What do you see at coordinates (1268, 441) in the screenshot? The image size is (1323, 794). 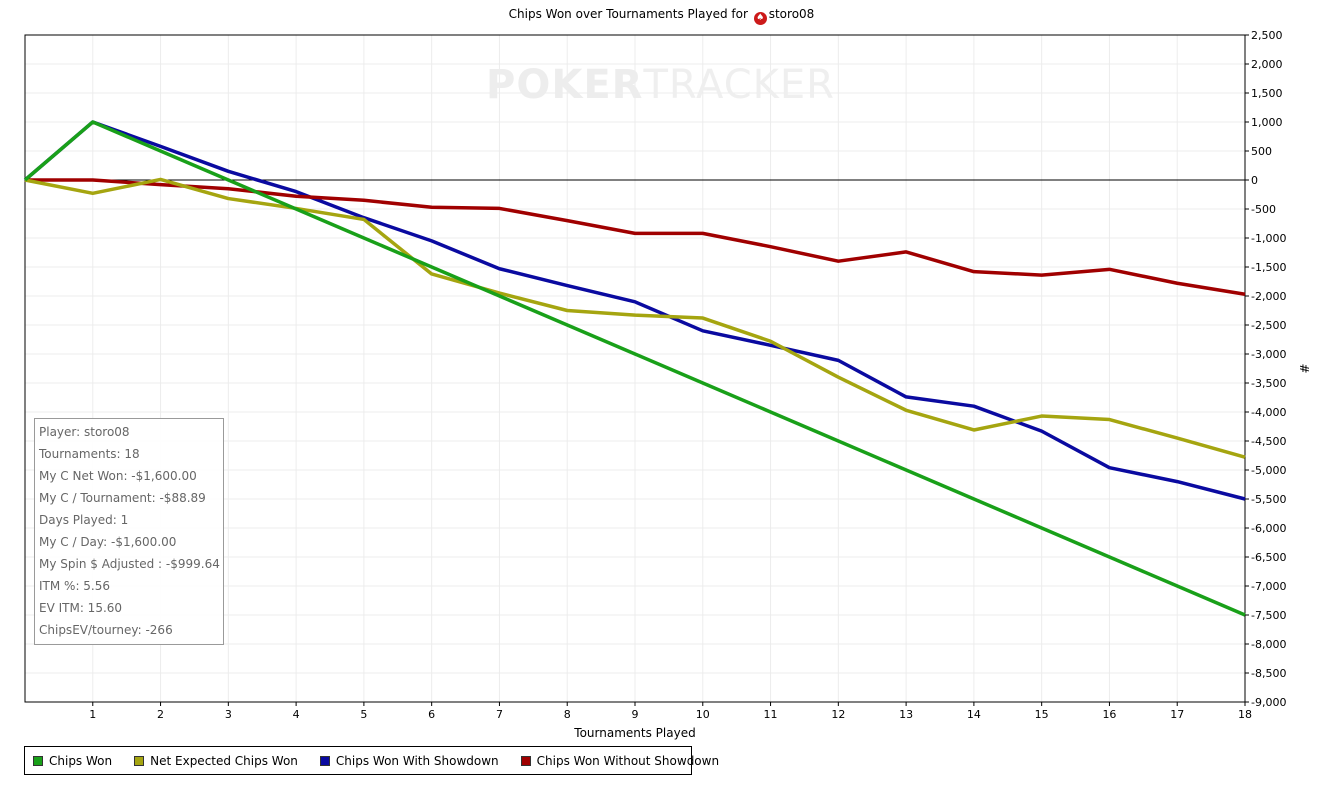 I see `y-tick-label: -4,500` at bounding box center [1268, 441].